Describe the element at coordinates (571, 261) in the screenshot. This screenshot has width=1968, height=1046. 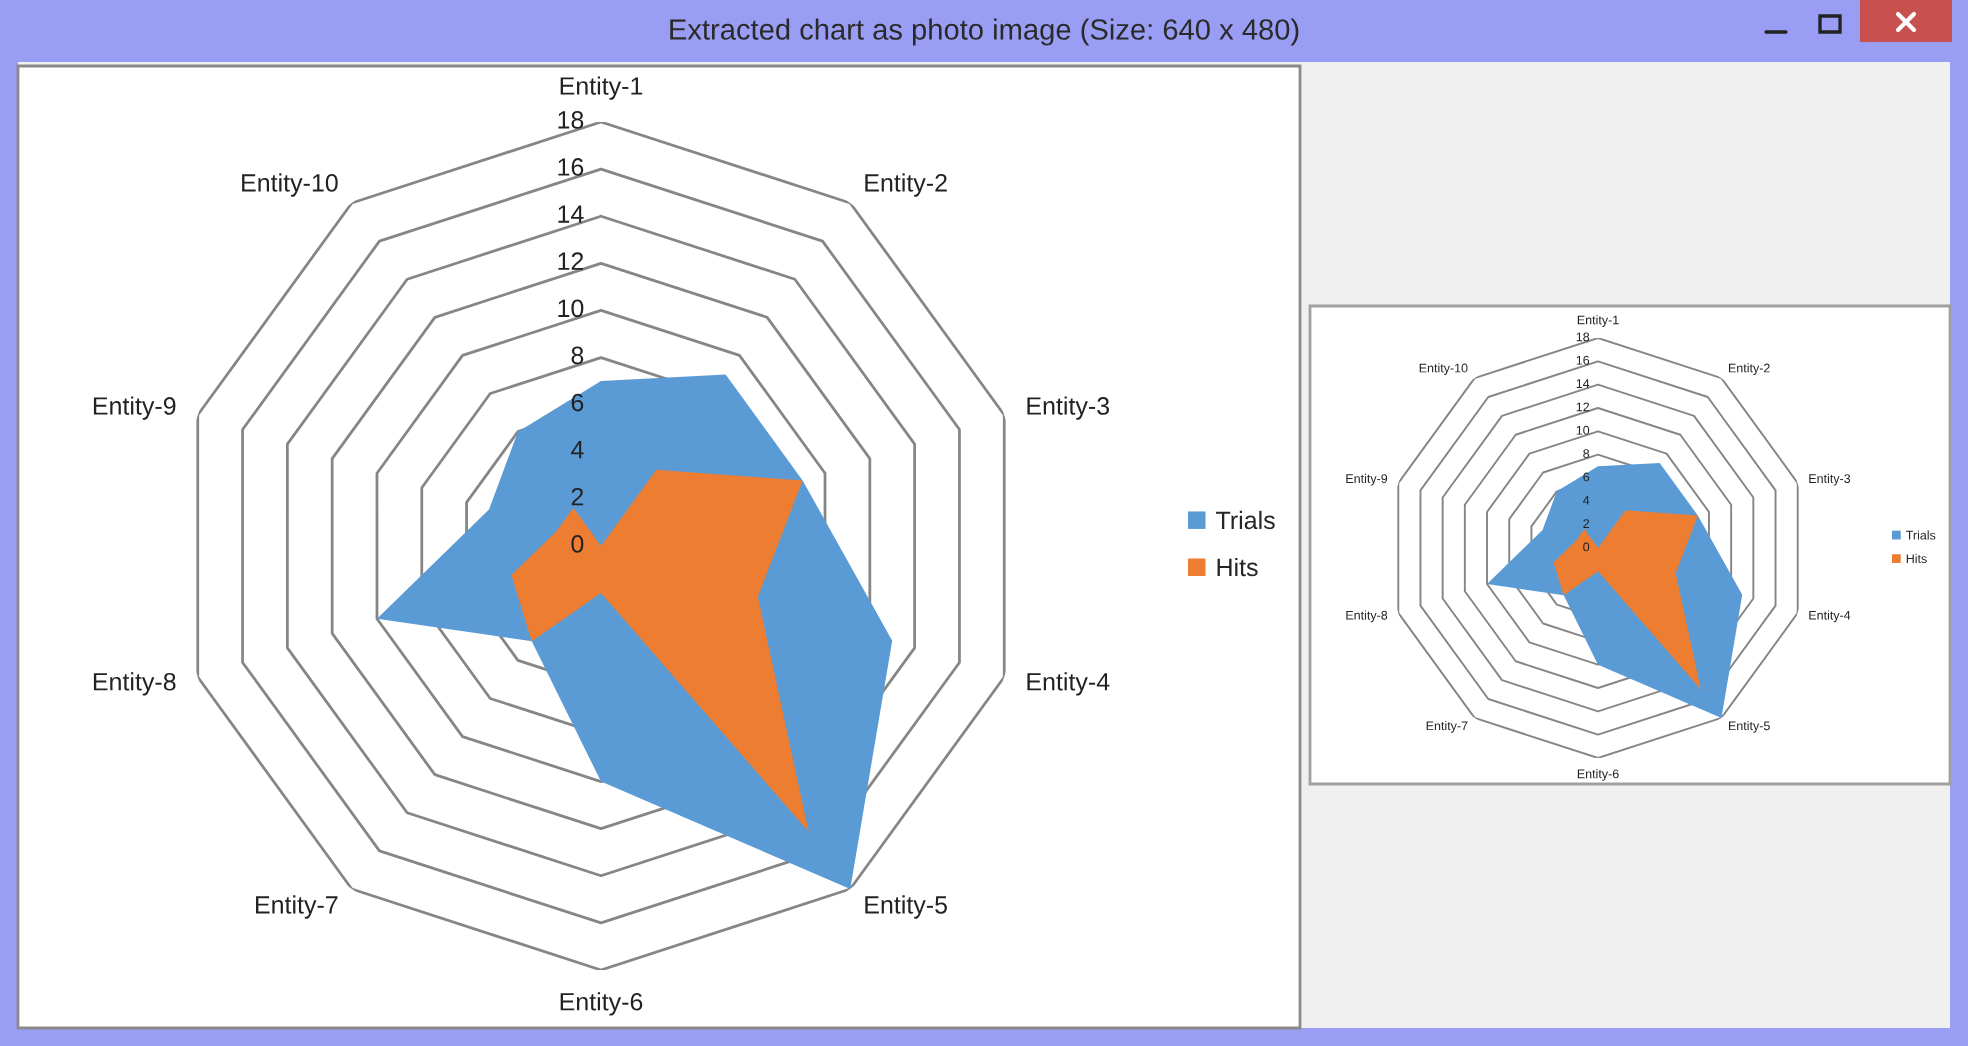
I see `y-tick-label: 12` at that location.